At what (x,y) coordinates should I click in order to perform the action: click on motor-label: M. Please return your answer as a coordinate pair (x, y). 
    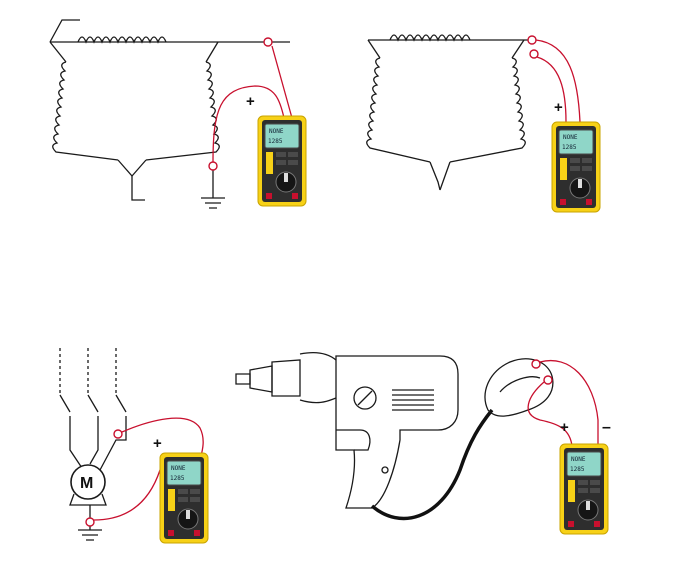
    Looking at the image, I should click on (86, 483).